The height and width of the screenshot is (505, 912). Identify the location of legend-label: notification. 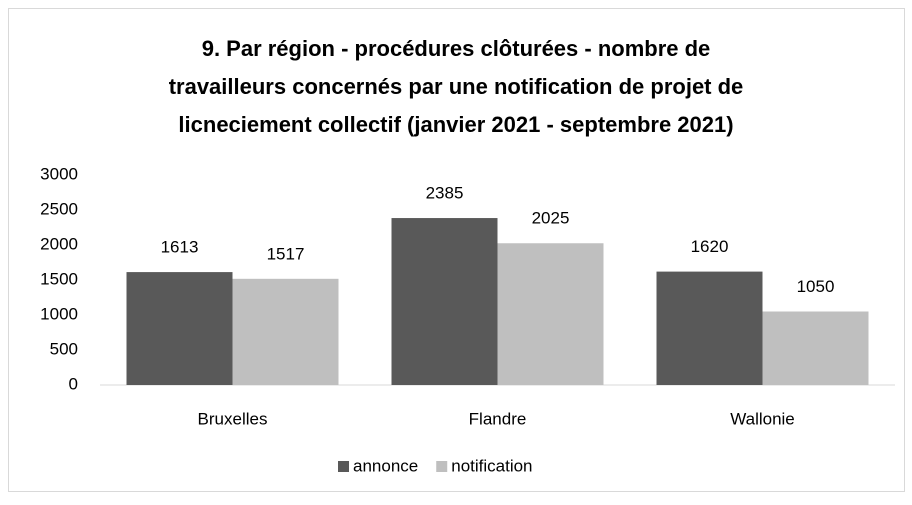
(491, 465).